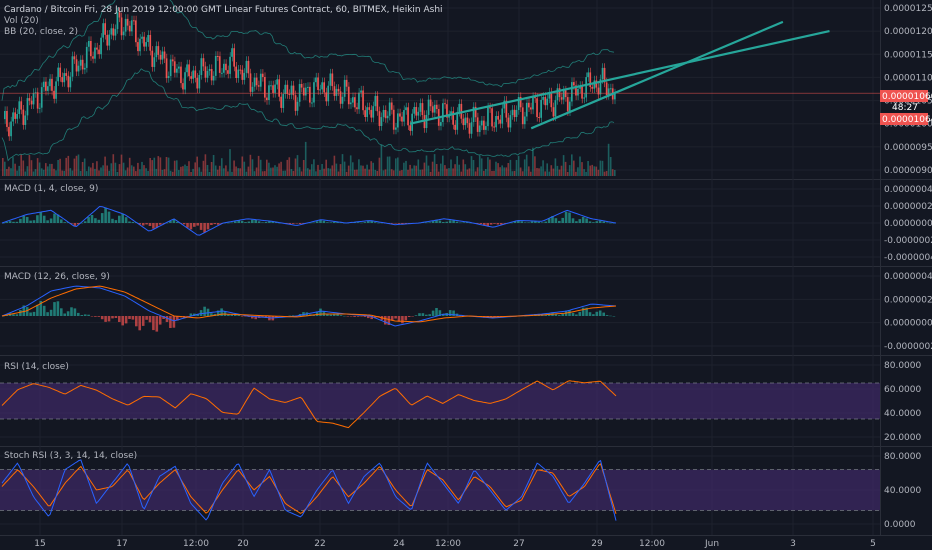 The image size is (932, 550). I want to click on low-price-tag: 0.00001064, so click(907, 120).